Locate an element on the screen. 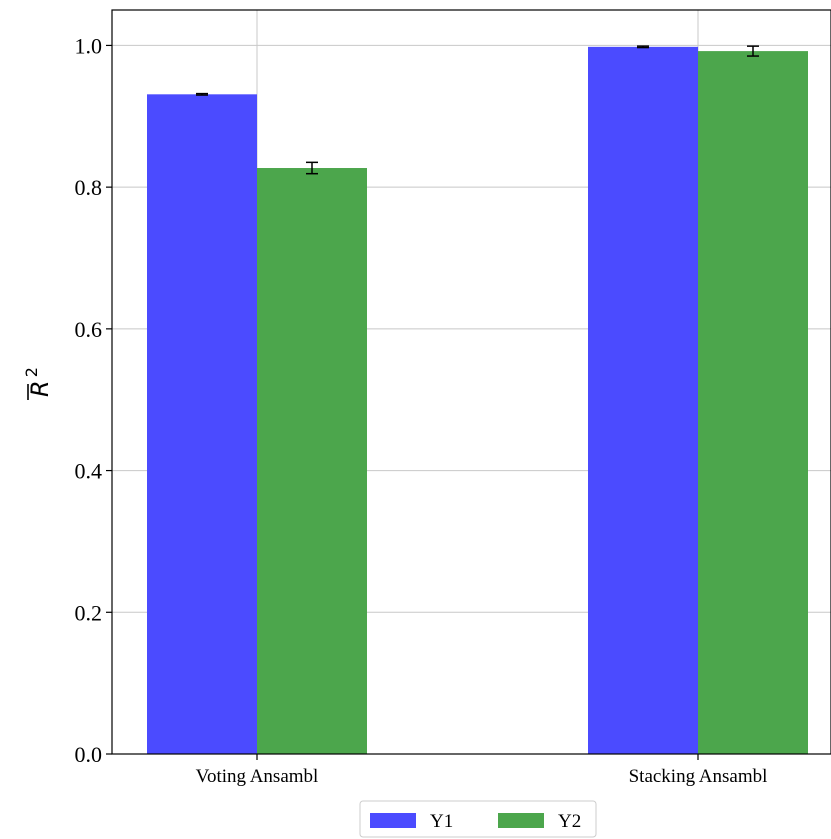 Image resolution: width=831 pixels, height=839 pixels. x-tick-label-0: Voting Ansambl is located at coordinates (257, 776).